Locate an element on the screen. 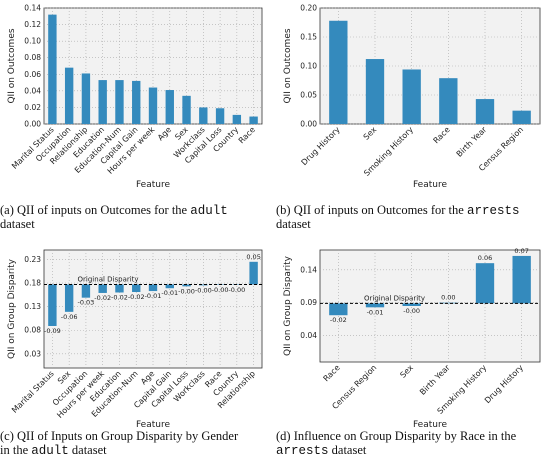 The image size is (552, 475). caption-part: (b) QII of inputs on Outcomes for the is located at coordinates (371, 210).